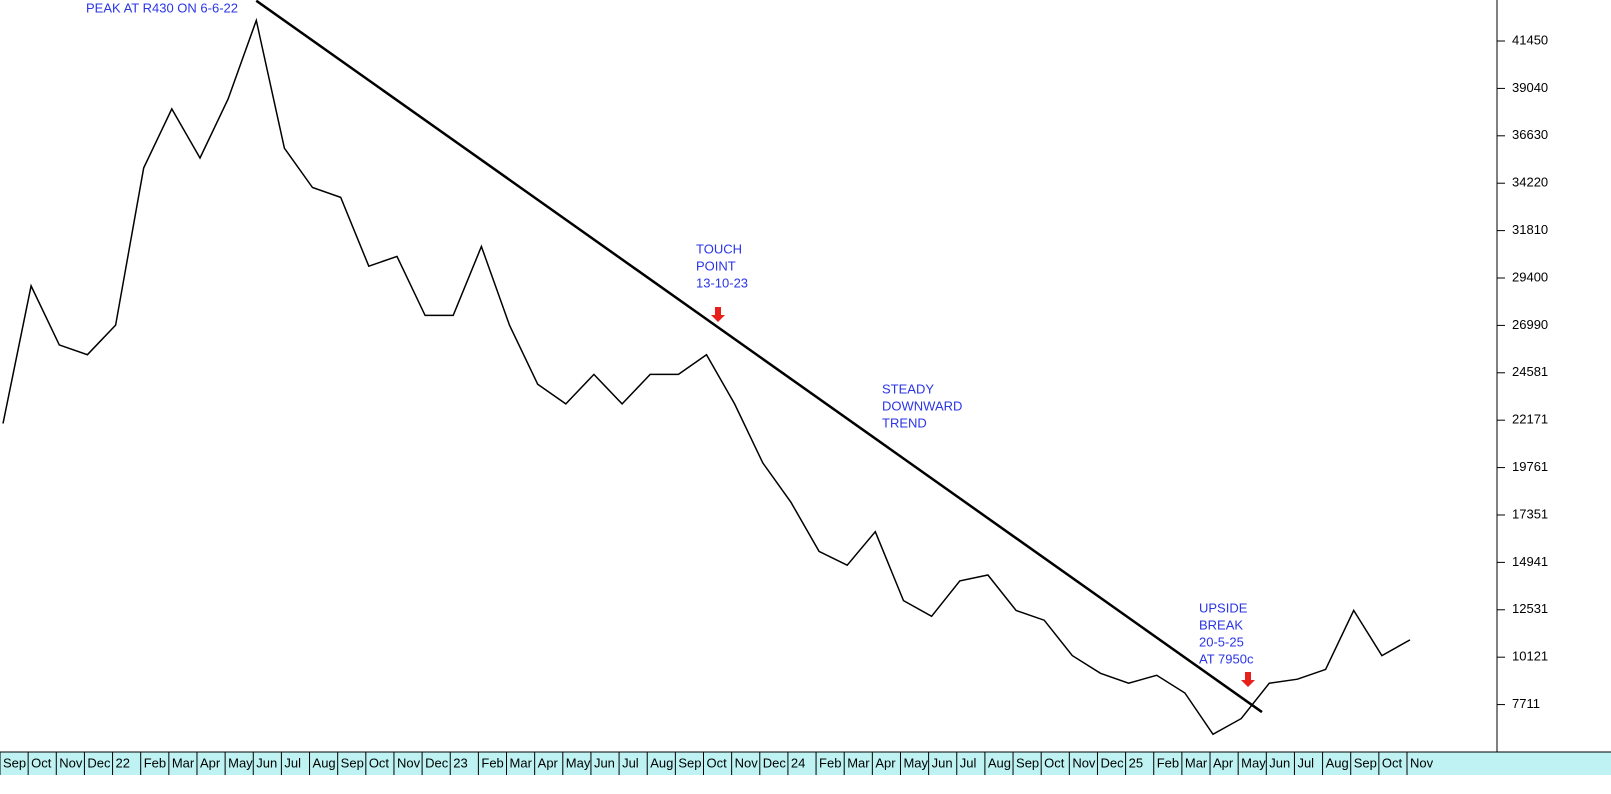  What do you see at coordinates (1221, 641) in the screenshot?
I see `annotation: 20-5-25` at bounding box center [1221, 641].